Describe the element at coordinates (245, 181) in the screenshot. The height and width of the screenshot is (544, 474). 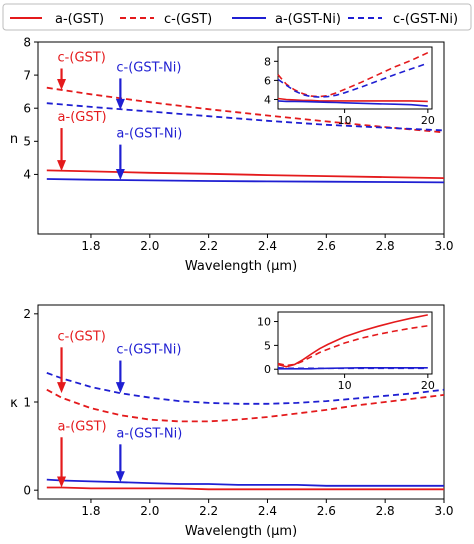
I see `panel-n-series-a-gst-ni` at that location.